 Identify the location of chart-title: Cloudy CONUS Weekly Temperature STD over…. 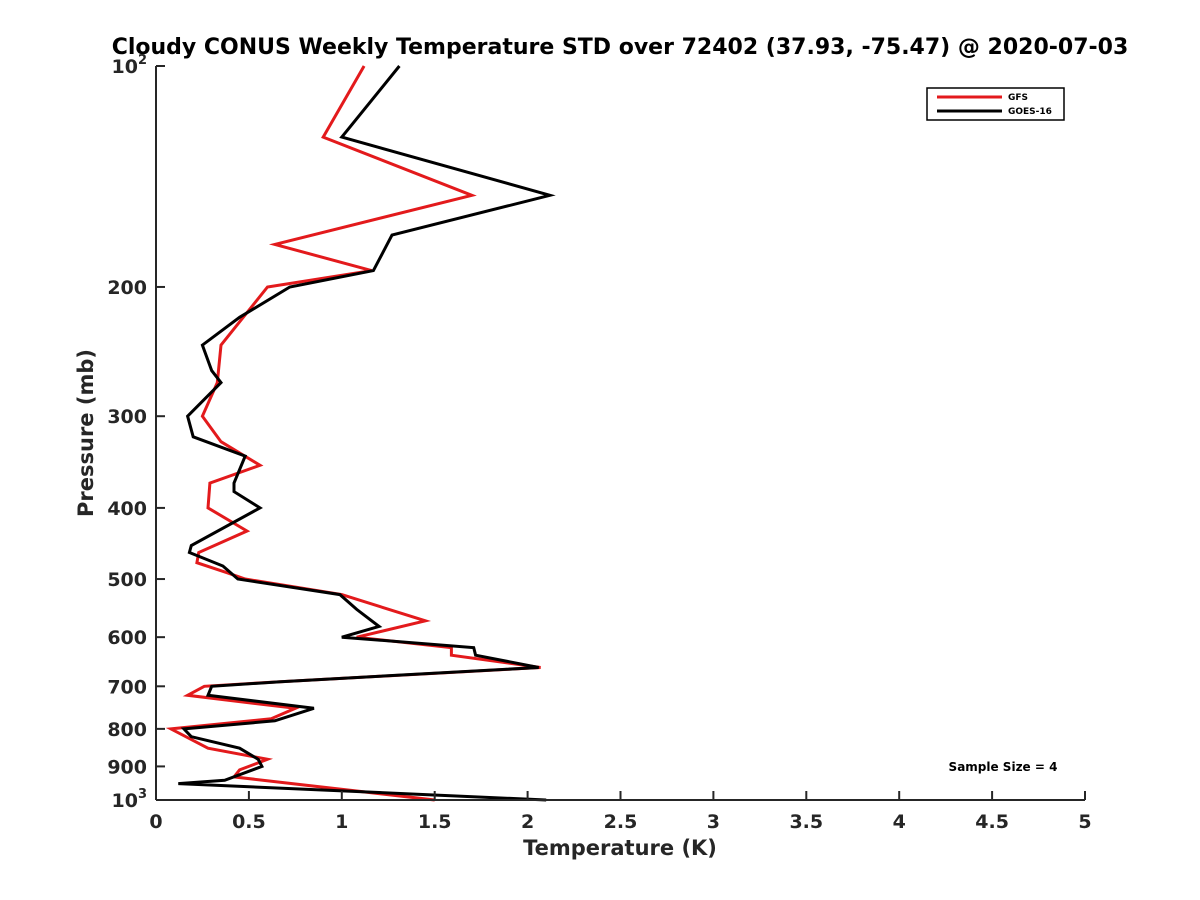
(620, 47).